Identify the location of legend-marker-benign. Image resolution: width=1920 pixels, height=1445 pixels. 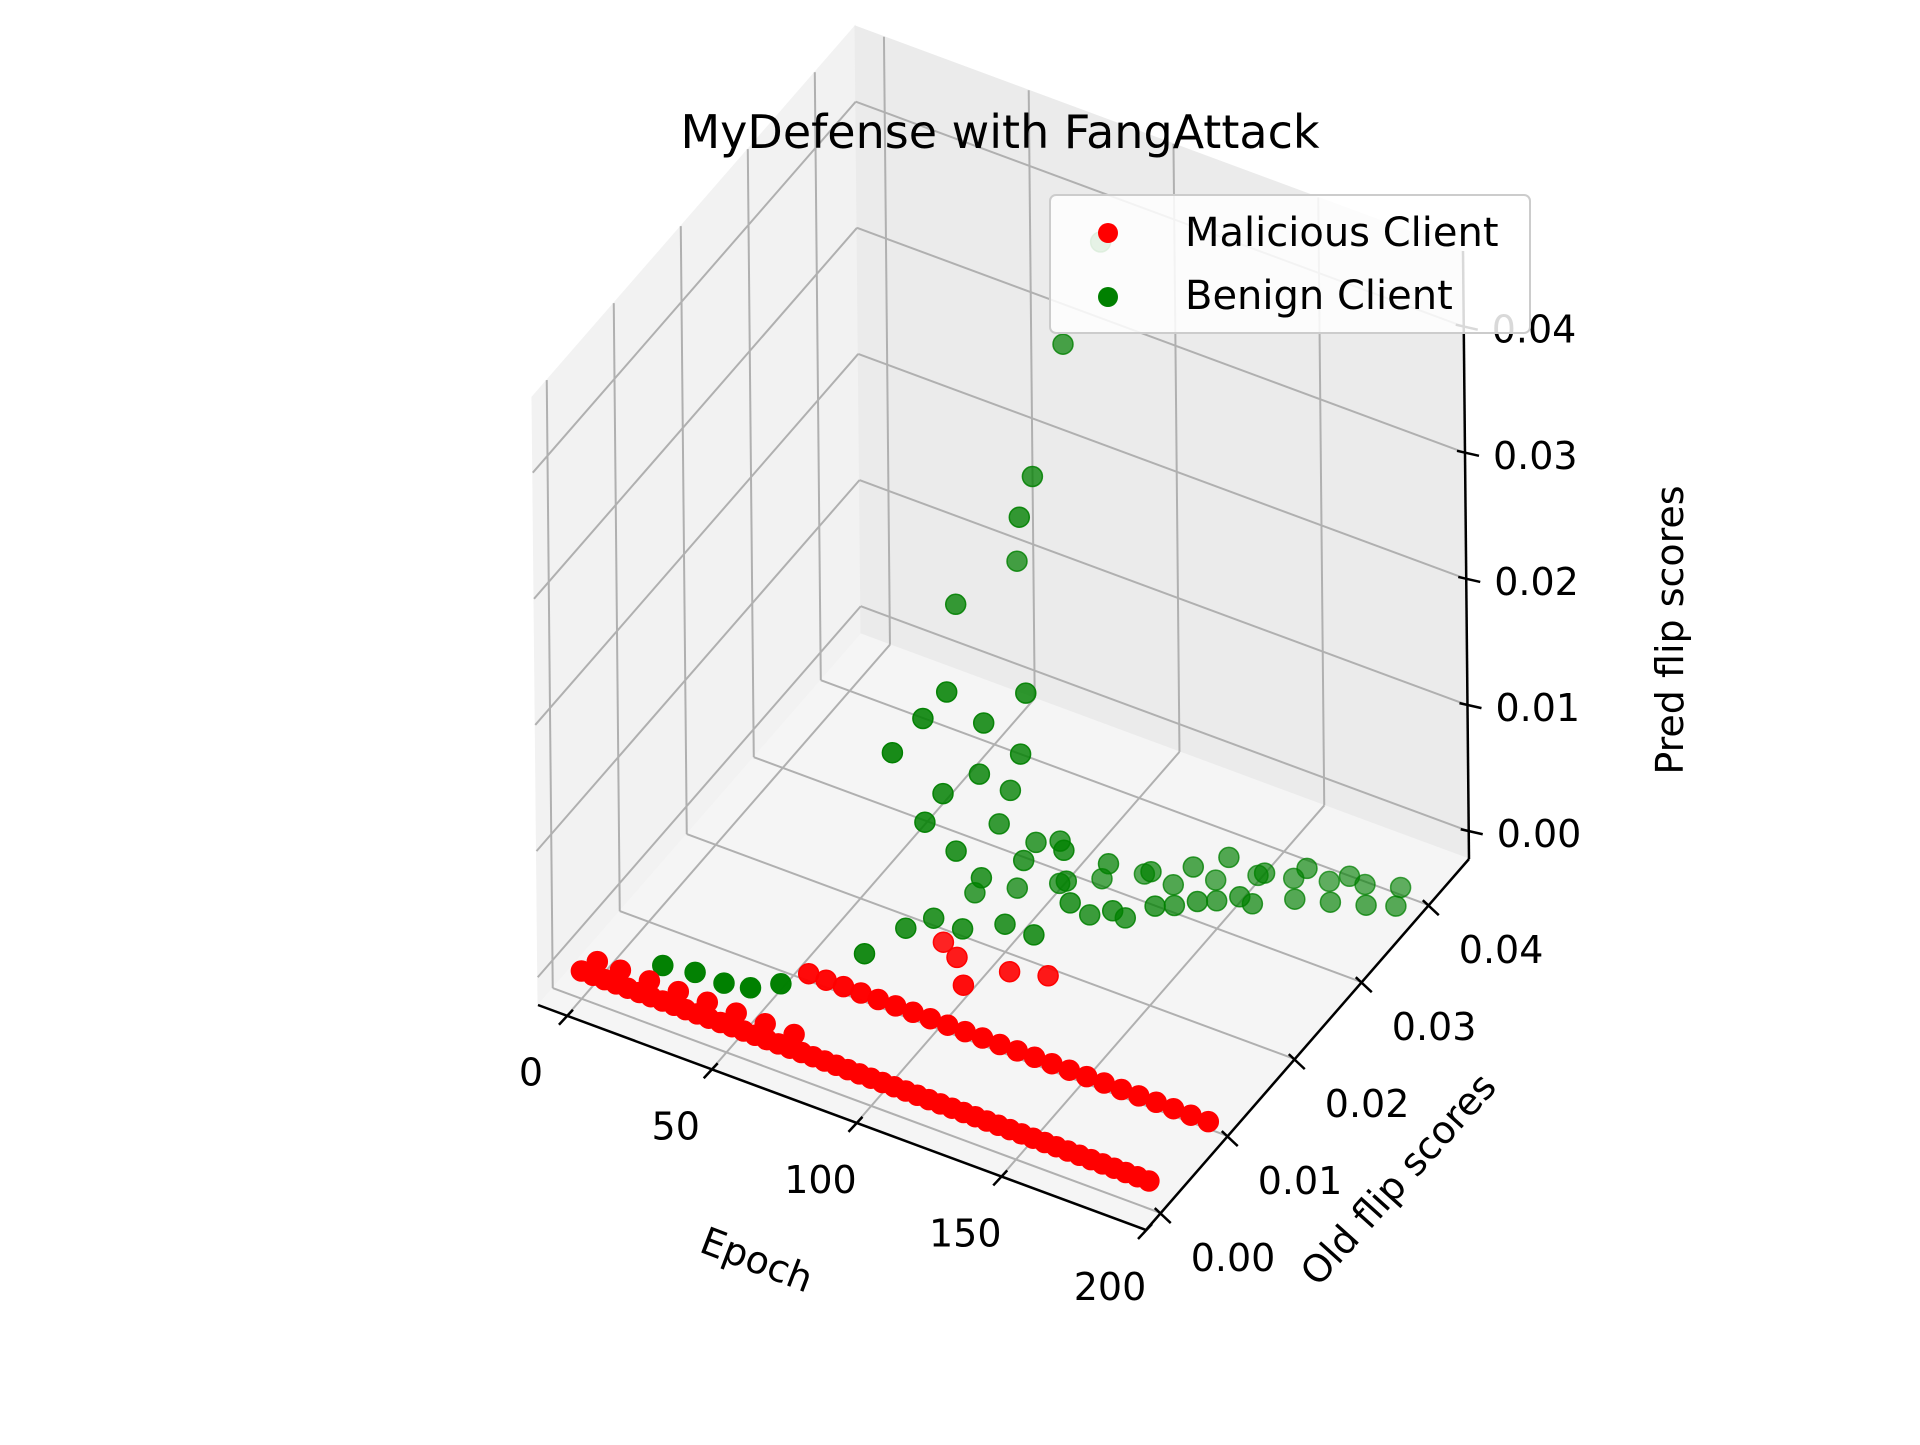
(1108, 297).